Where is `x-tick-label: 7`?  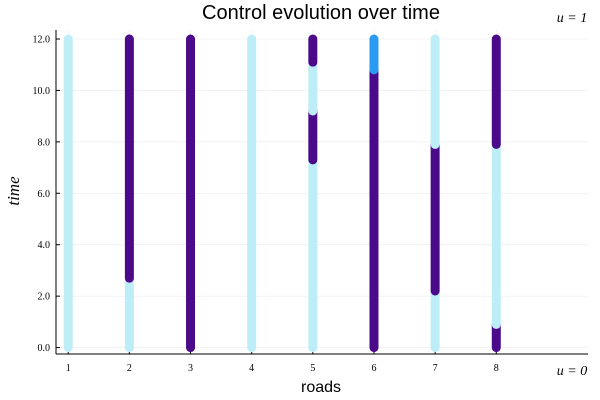 x-tick-label: 7 is located at coordinates (435, 368).